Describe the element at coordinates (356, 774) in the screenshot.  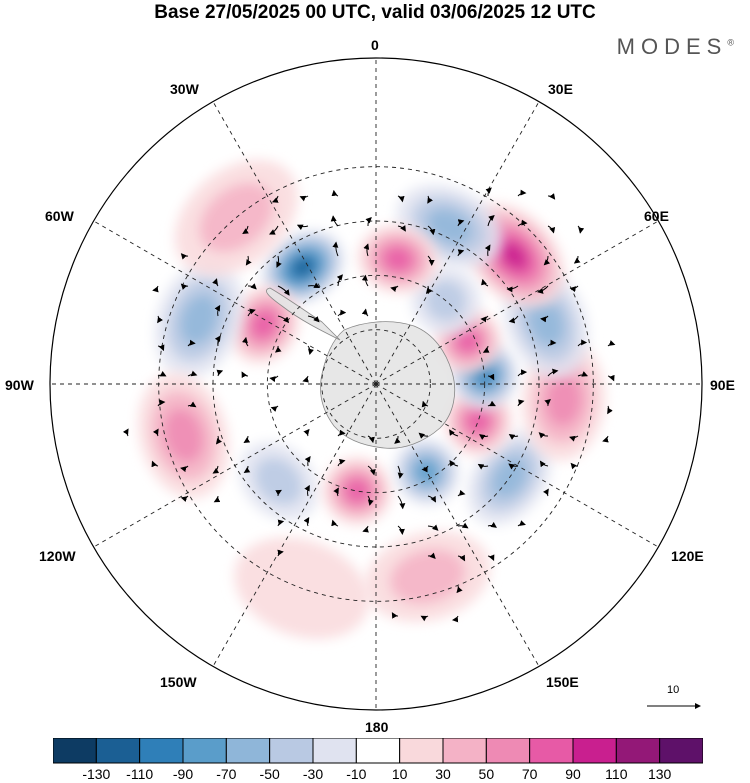
I see `colorbar-tick-label: -10` at that location.